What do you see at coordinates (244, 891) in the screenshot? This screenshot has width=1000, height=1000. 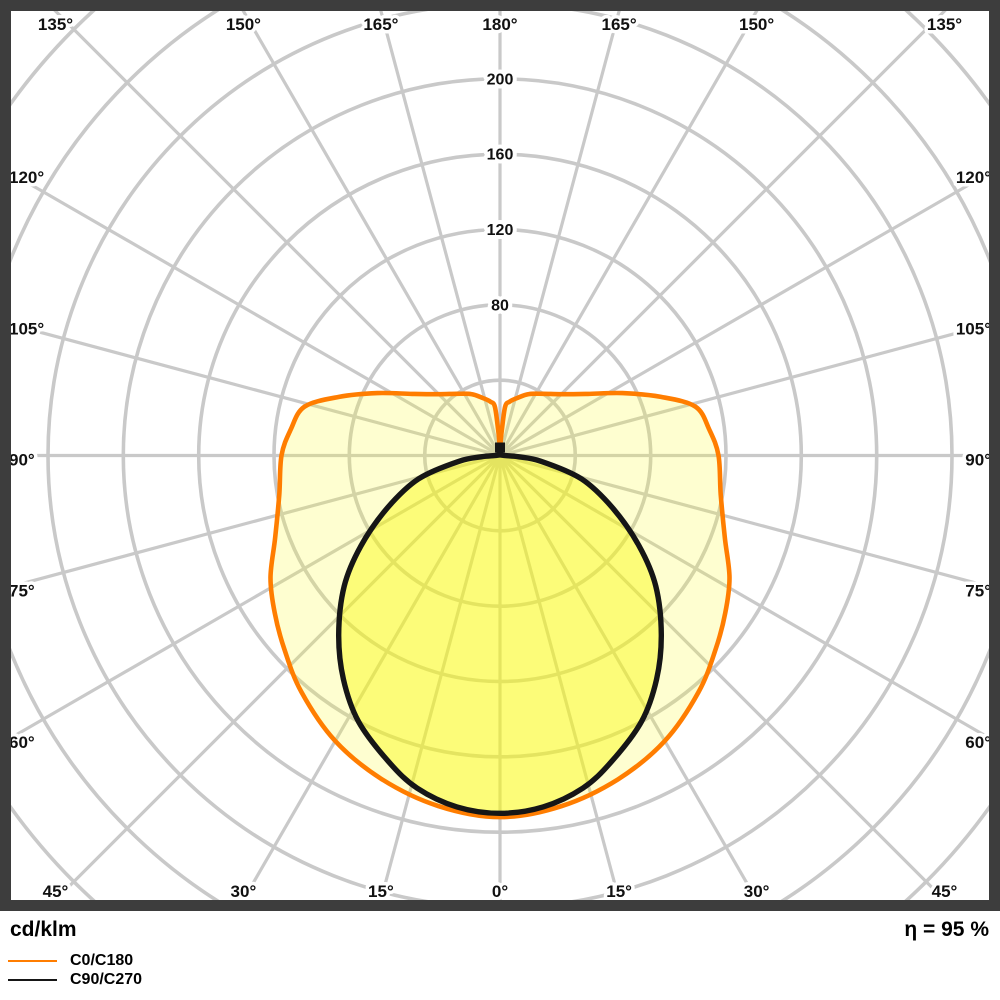 I see `angle-label-30-right: 30°` at bounding box center [244, 891].